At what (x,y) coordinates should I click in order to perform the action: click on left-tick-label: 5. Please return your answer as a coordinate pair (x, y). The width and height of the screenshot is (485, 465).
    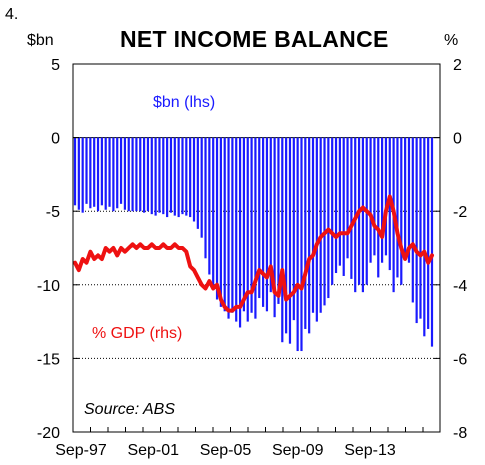
    Looking at the image, I should click on (55, 65).